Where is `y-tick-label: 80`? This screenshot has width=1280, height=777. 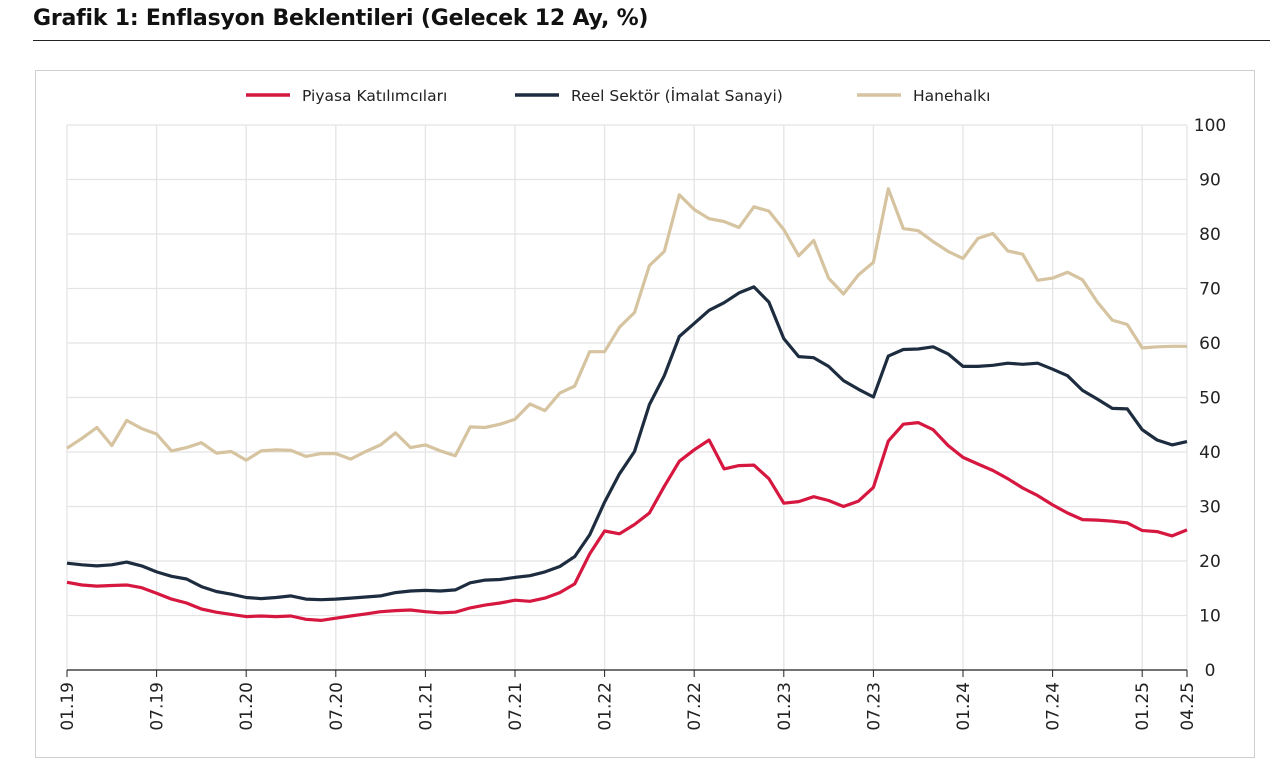 y-tick-label: 80 is located at coordinates (1210, 235).